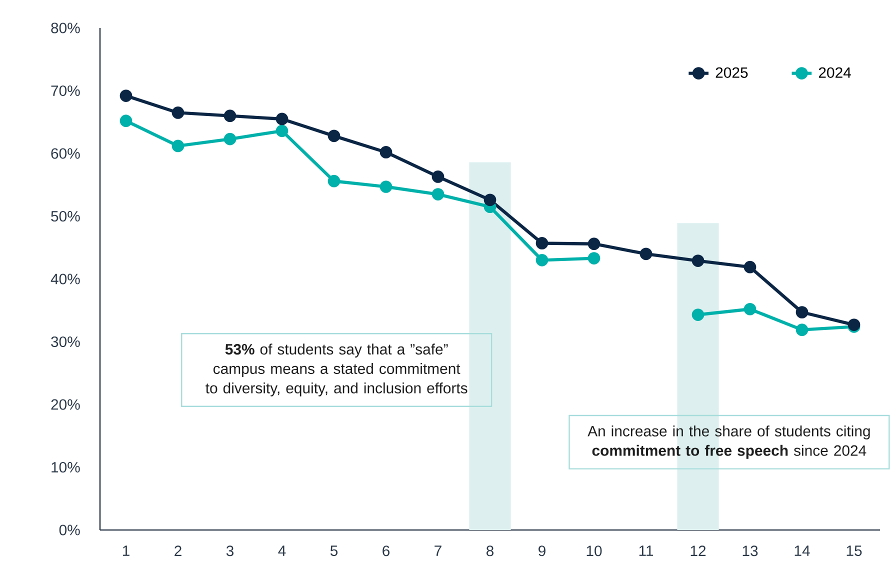  Describe the element at coordinates (65, 153) in the screenshot. I see `y-tick-label: 60%` at that location.